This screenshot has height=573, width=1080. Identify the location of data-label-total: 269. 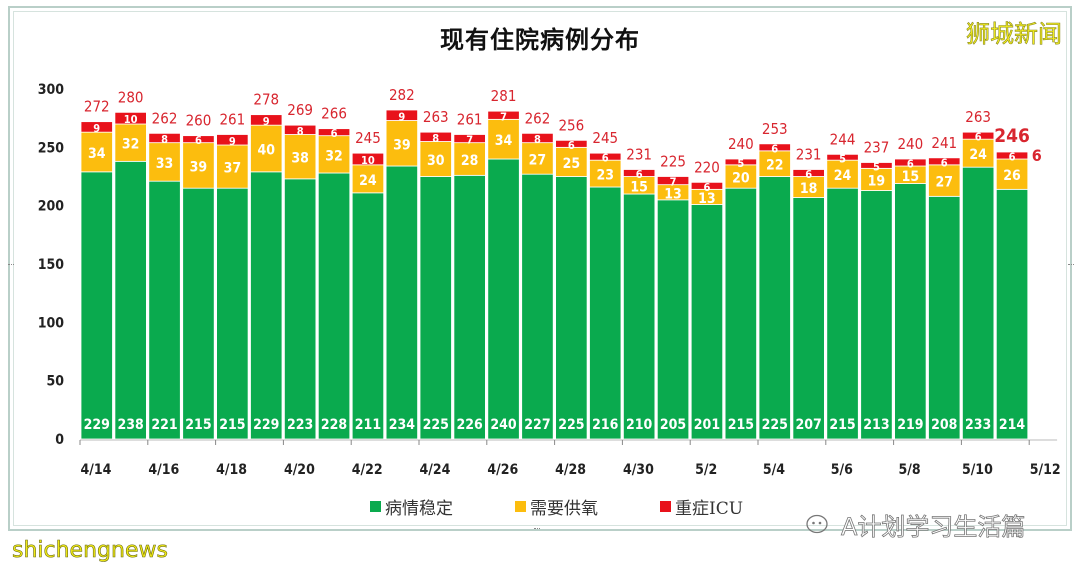
(300, 110).